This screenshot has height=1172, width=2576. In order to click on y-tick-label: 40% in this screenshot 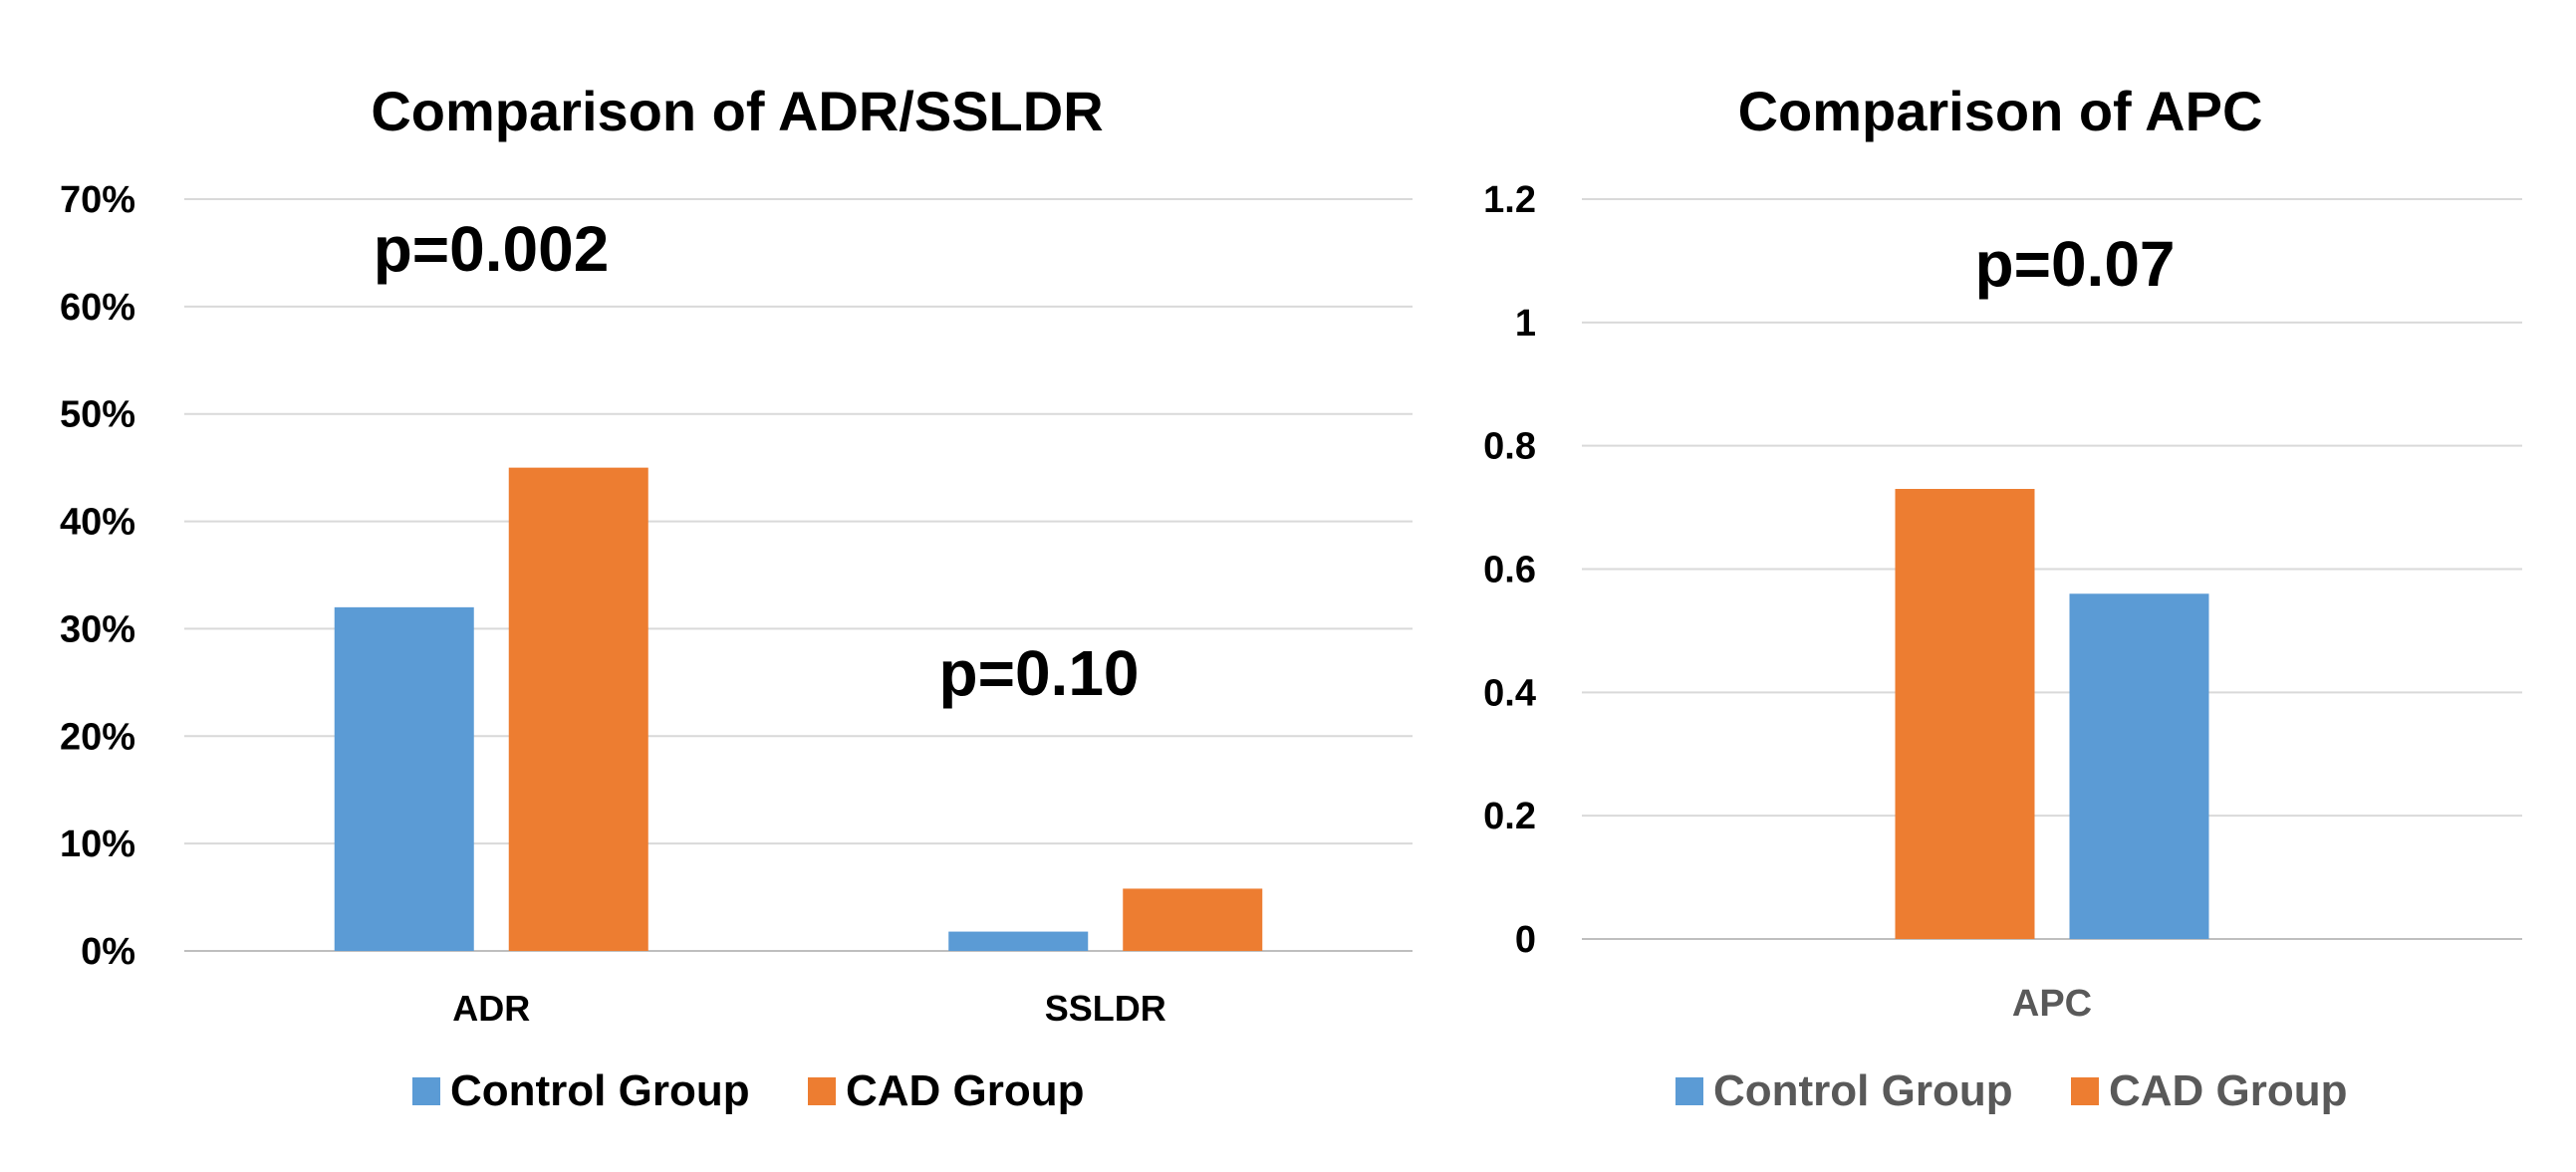, I will do `click(97, 523)`.